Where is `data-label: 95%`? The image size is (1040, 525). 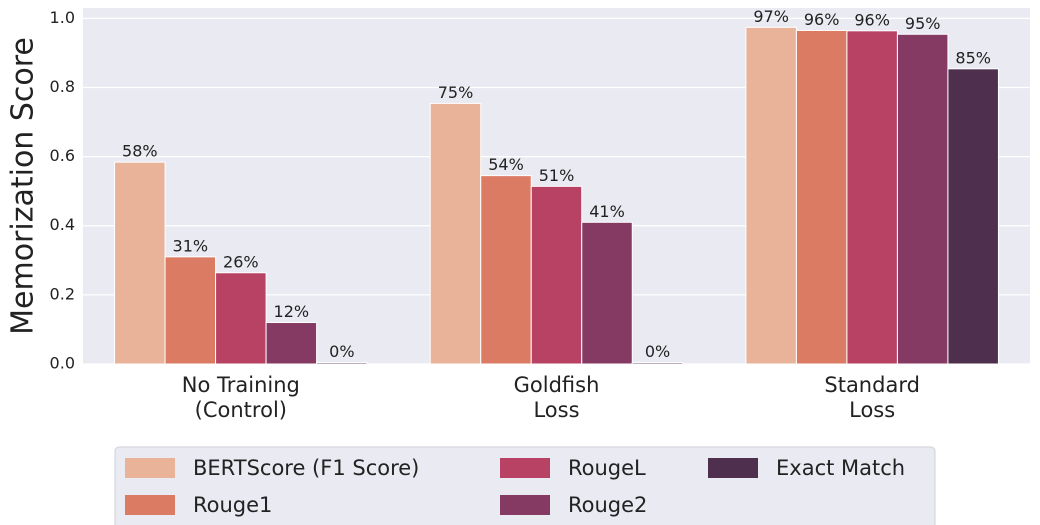 data-label: 95% is located at coordinates (923, 23).